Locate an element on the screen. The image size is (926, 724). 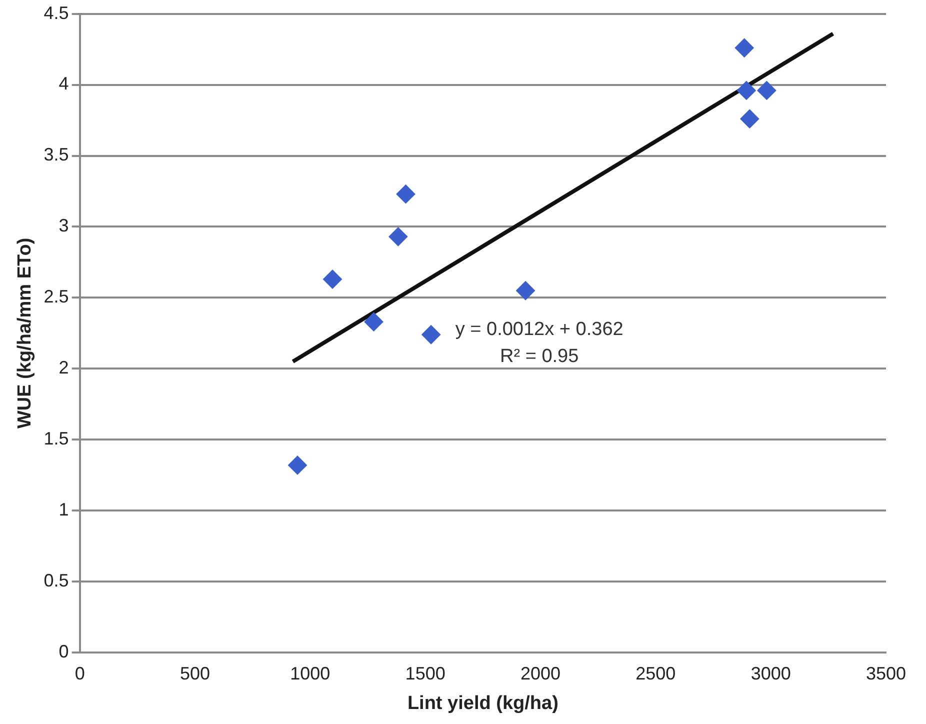
y-tick-label: 4 is located at coordinates (63, 84).